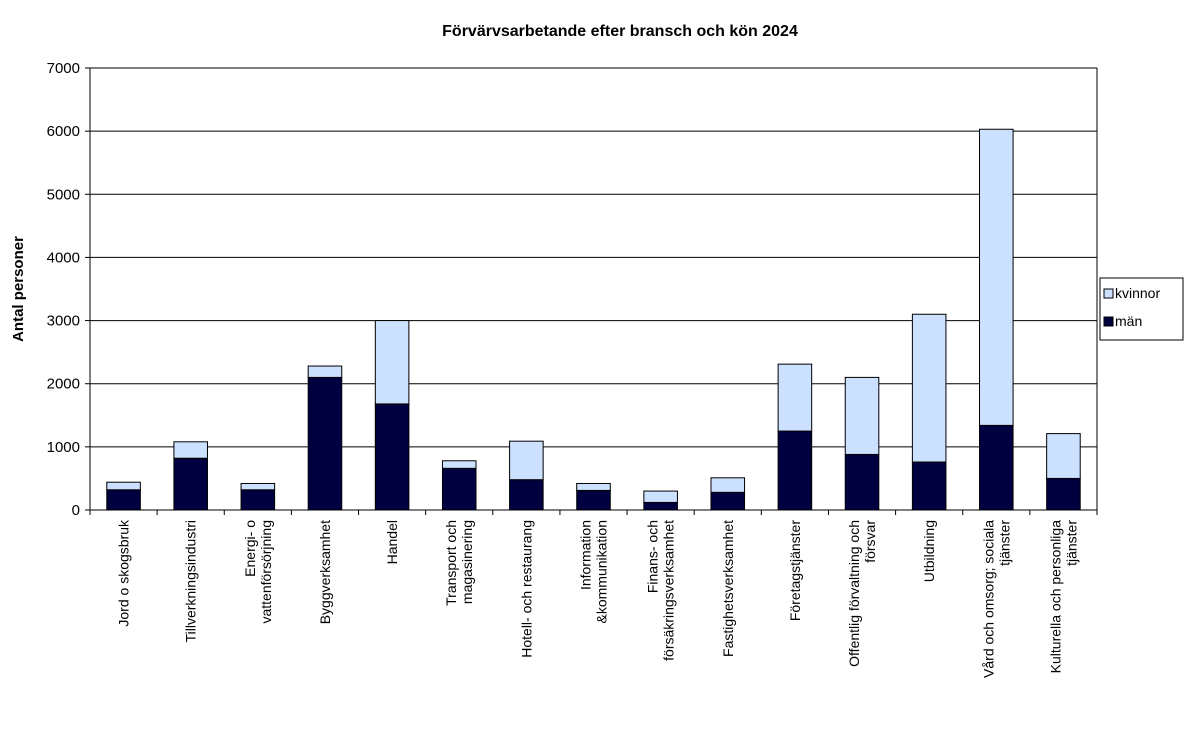 Image resolution: width=1184 pixels, height=731 pixels. I want to click on x-tick-label: Transport ochmagasinering, so click(459, 563).